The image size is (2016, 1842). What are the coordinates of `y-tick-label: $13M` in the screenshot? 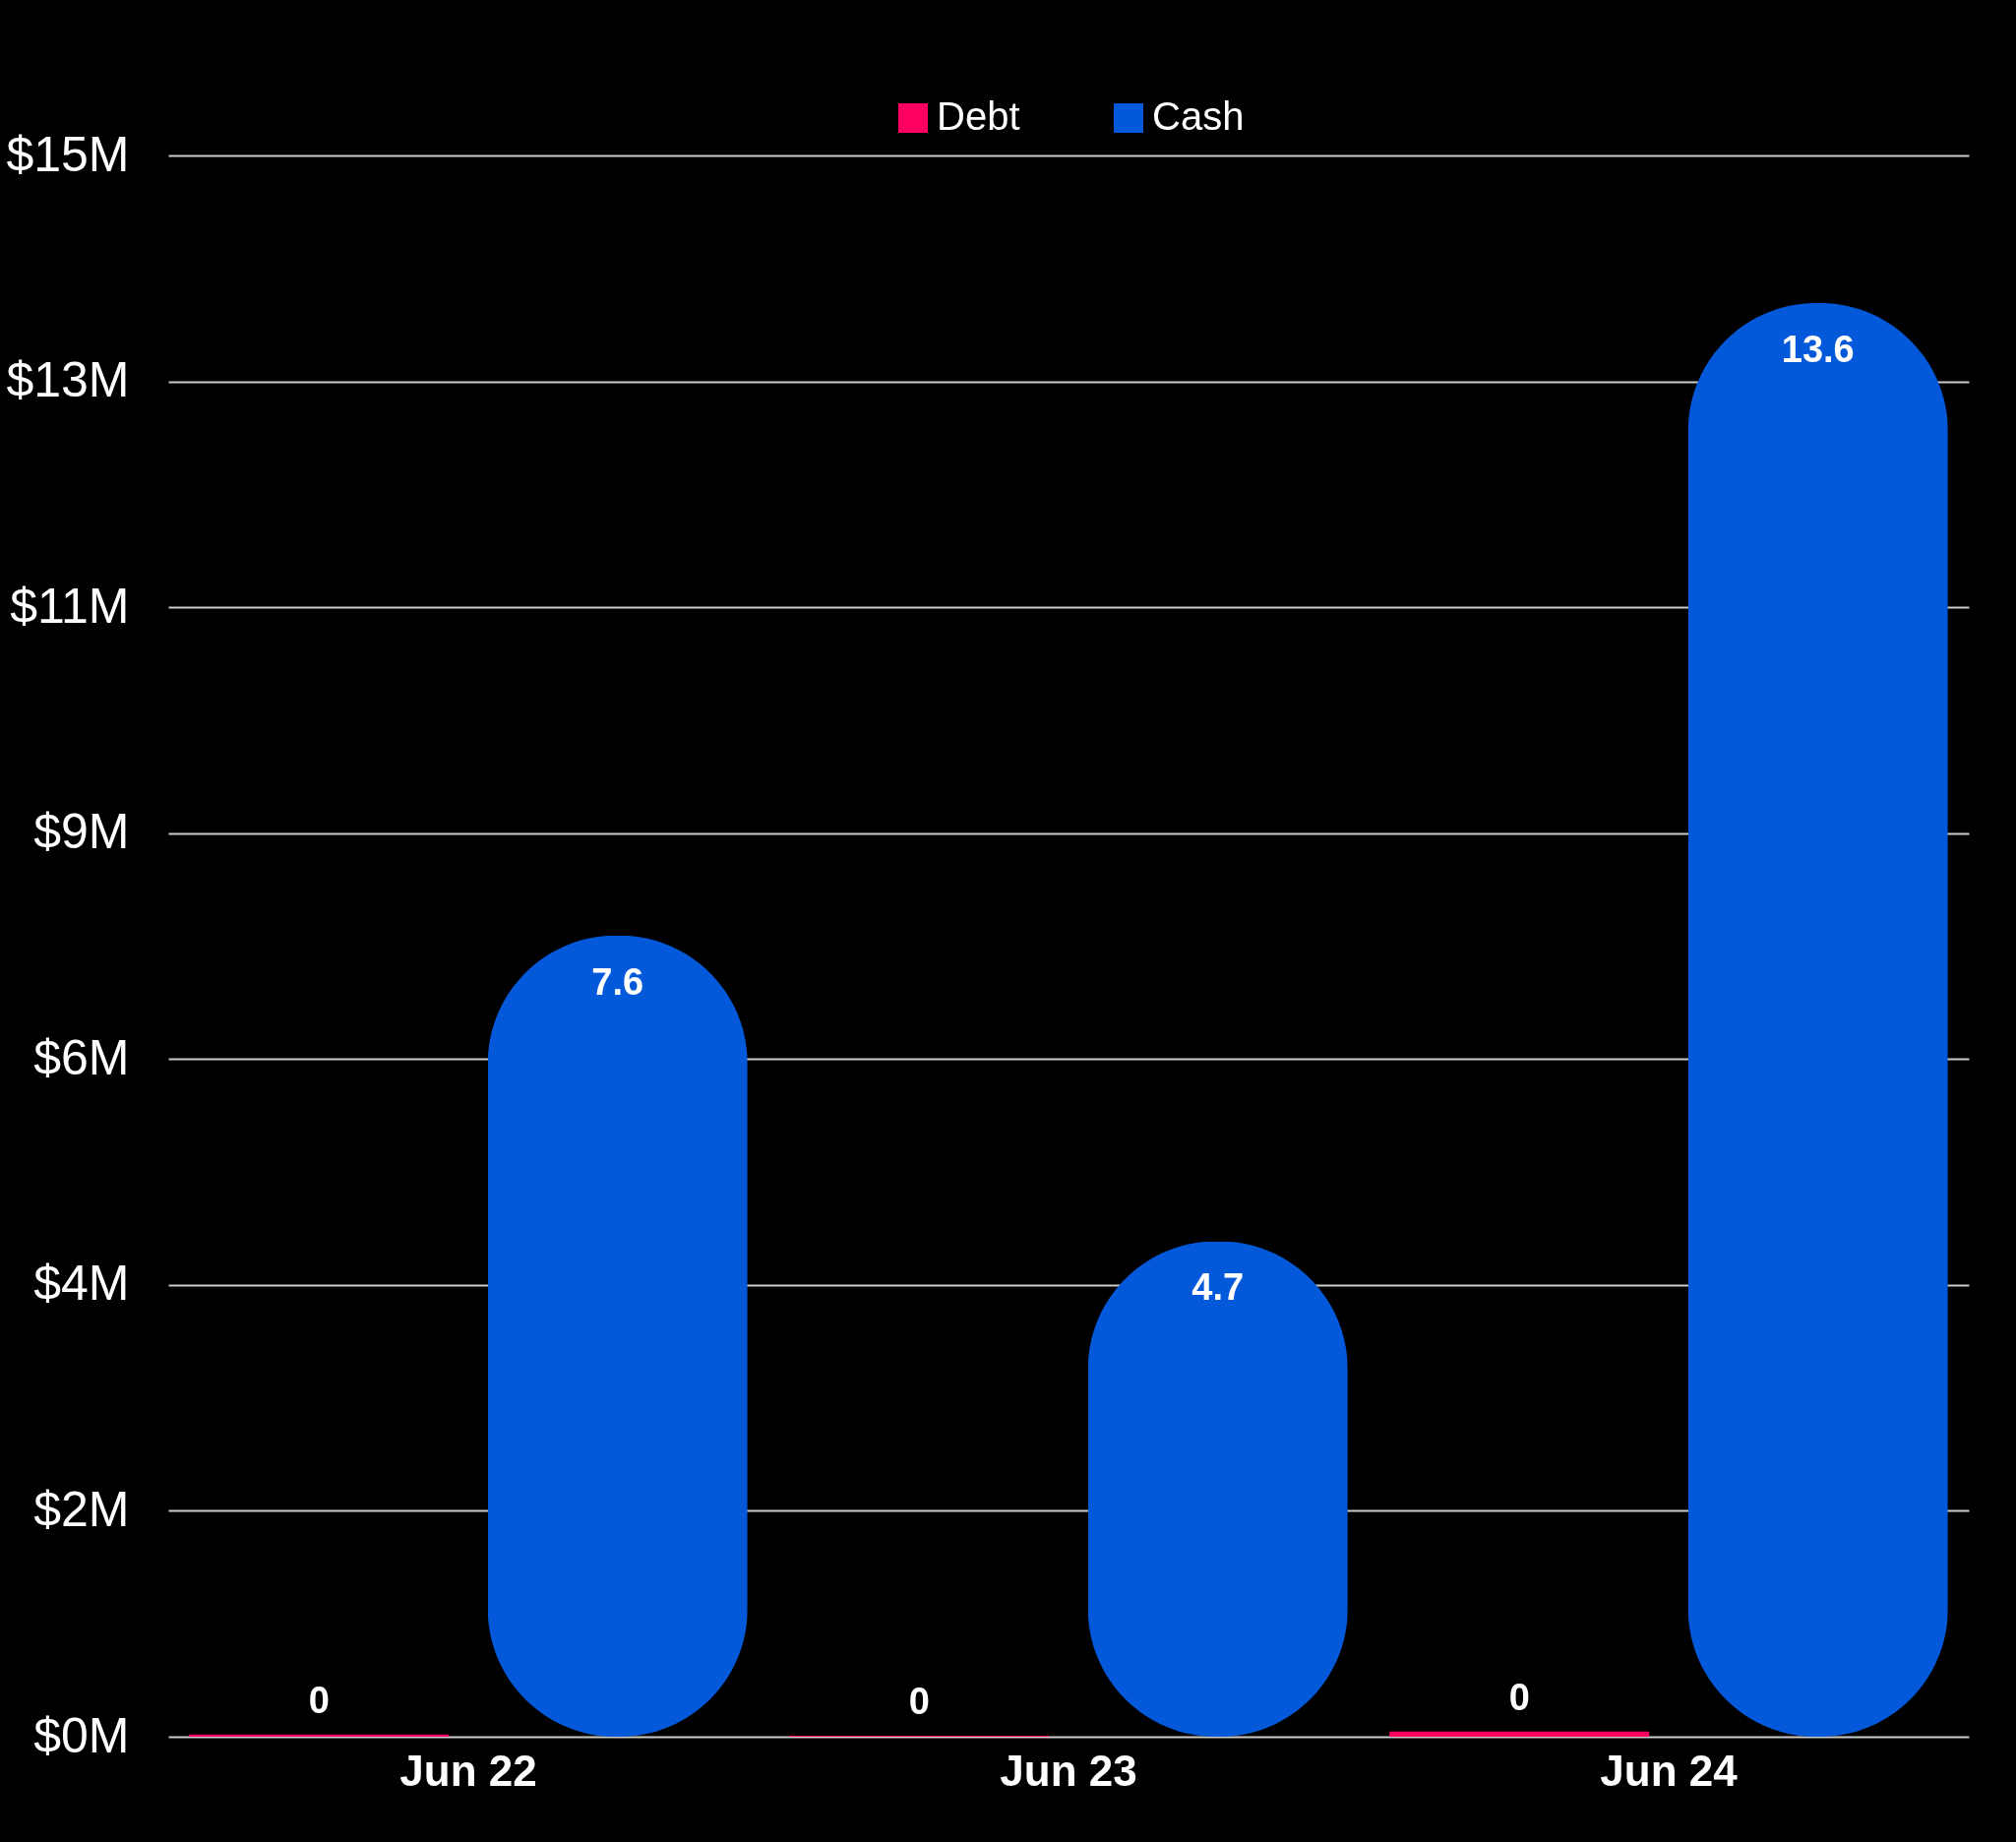 It's located at (68, 380).